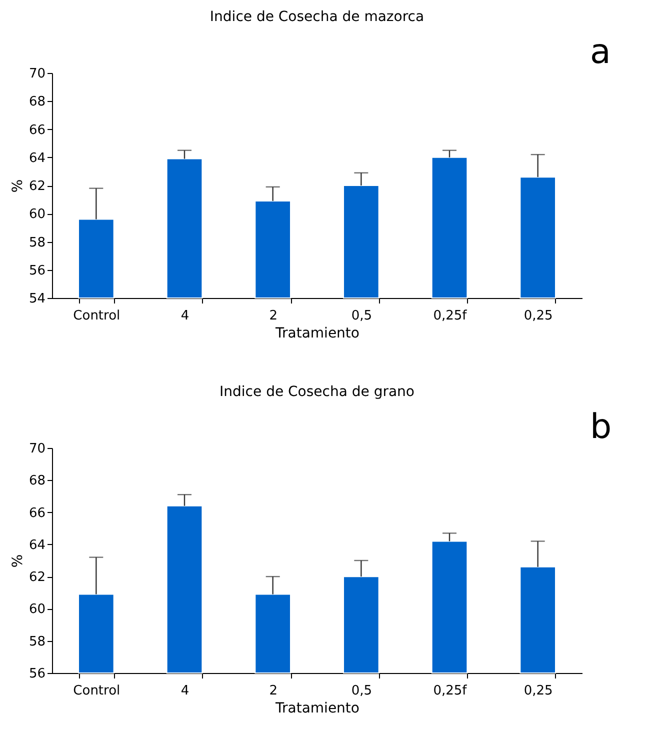  I want to click on text: b, so click(601, 427).